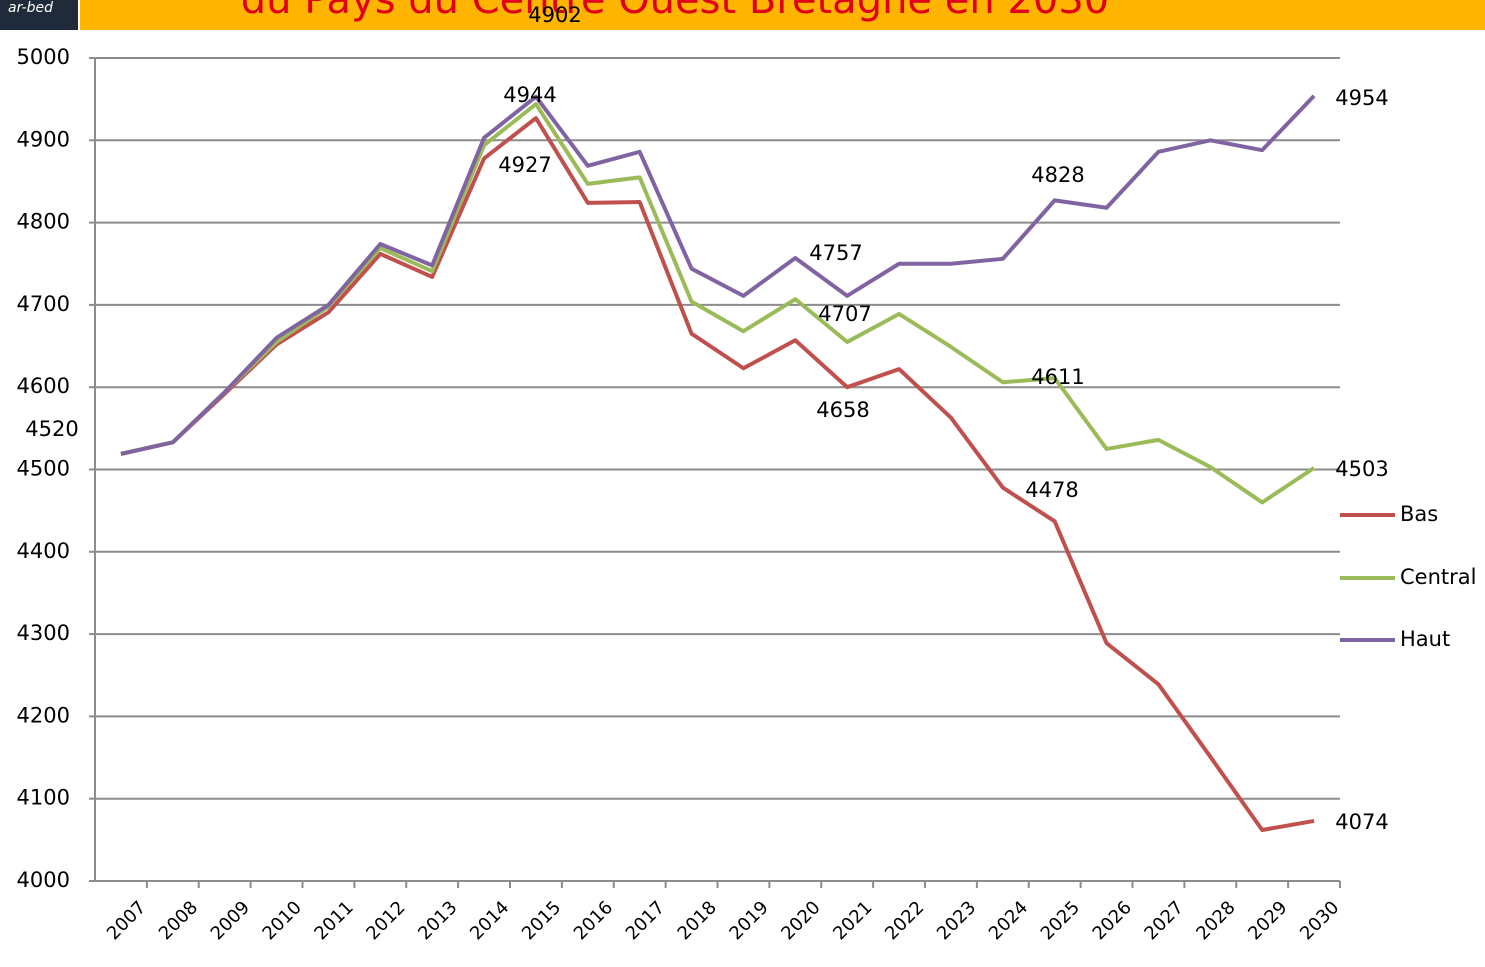 This screenshot has height=967, width=1485. Describe the element at coordinates (1112, 920) in the screenshot. I see `x-tick-label: 2026` at that location.